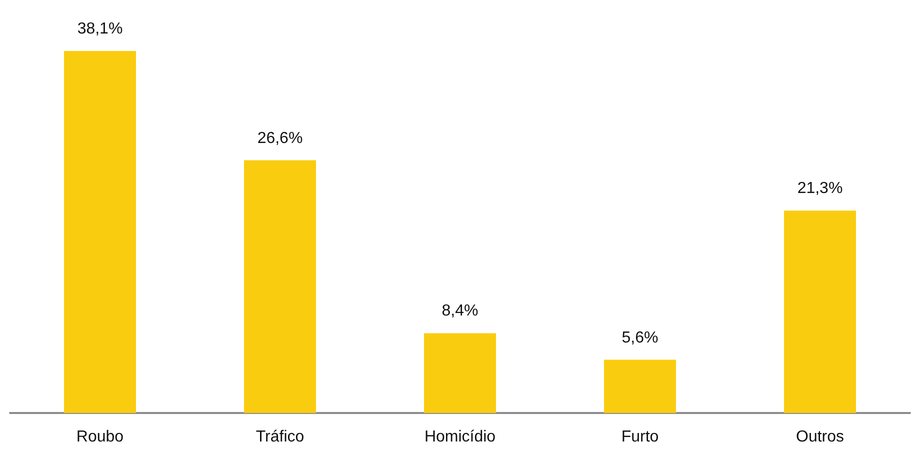  I want to click on data-label: 21,3%, so click(820, 189).